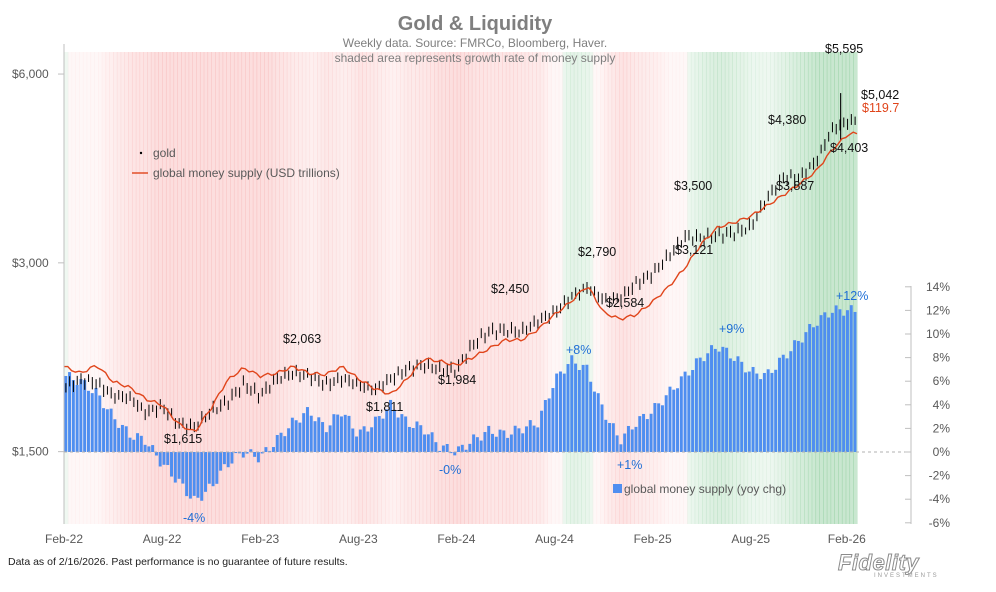 Image resolution: width=996 pixels, height=592 pixels. I want to click on ann-gold-2450: $2,450, so click(510, 289).